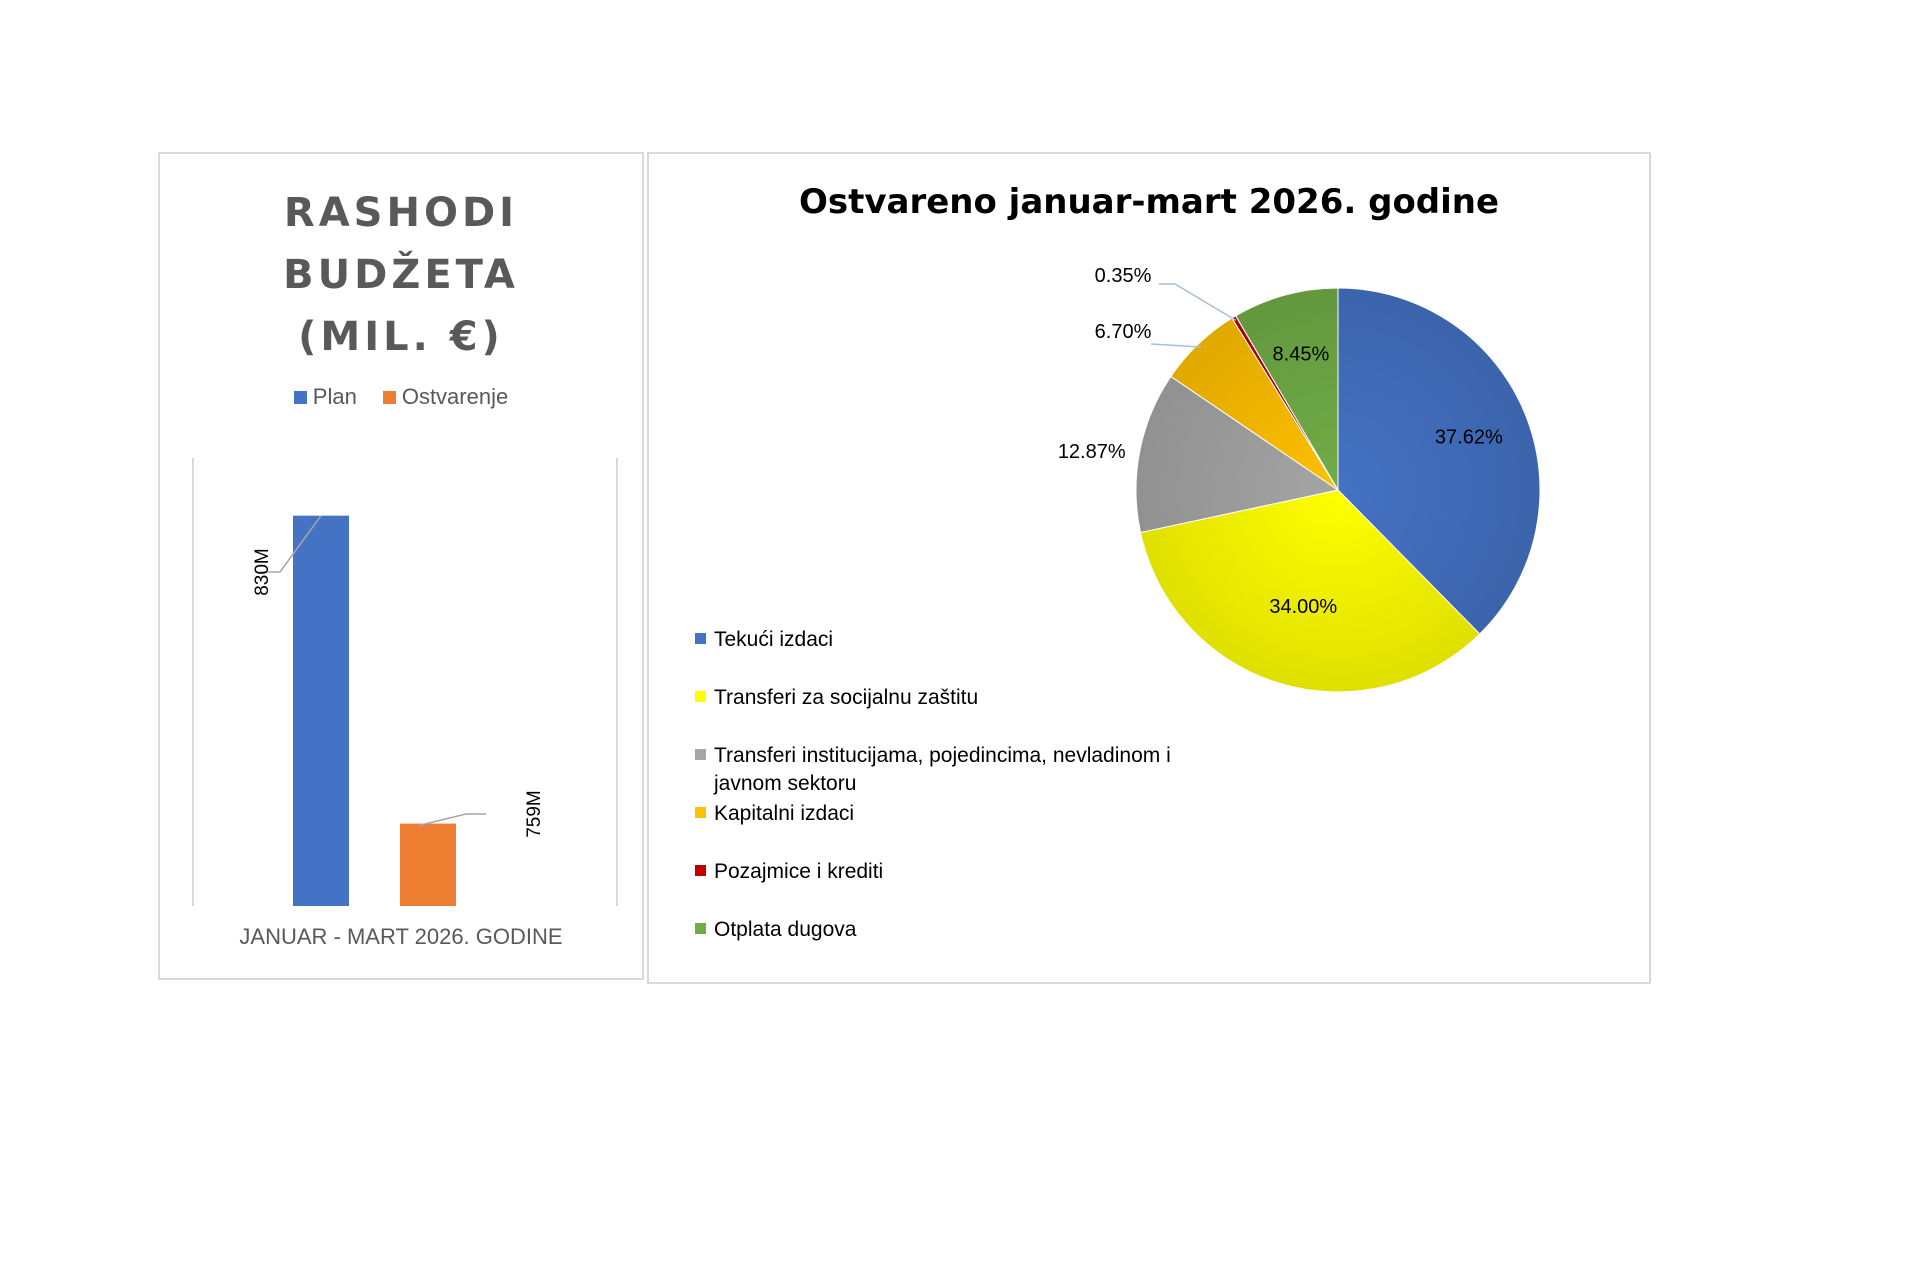  Describe the element at coordinates (401, 337) in the screenshot. I see `bar-title-line-3: (MIL. €)` at that location.